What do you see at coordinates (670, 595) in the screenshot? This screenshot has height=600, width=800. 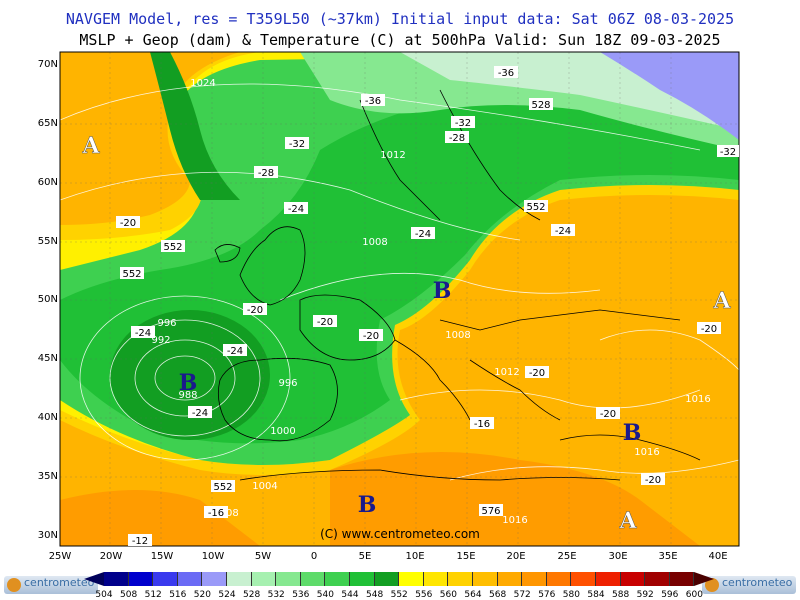 I see `colorbar-label: 596` at bounding box center [670, 595].